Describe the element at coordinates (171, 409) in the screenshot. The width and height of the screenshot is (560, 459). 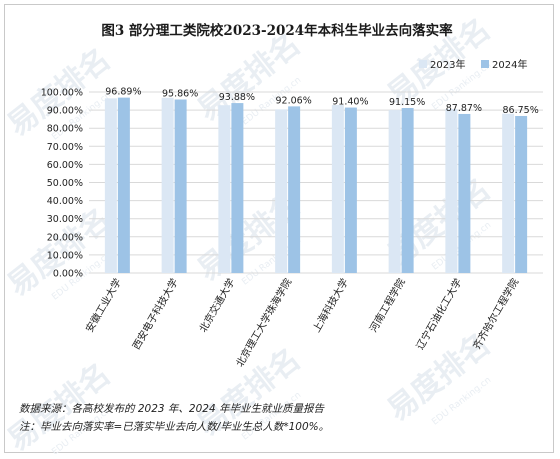
I see `source-note: 数据来源：各高校发布的 2023 年、2024 年毕业生就业质量报告` at that location.